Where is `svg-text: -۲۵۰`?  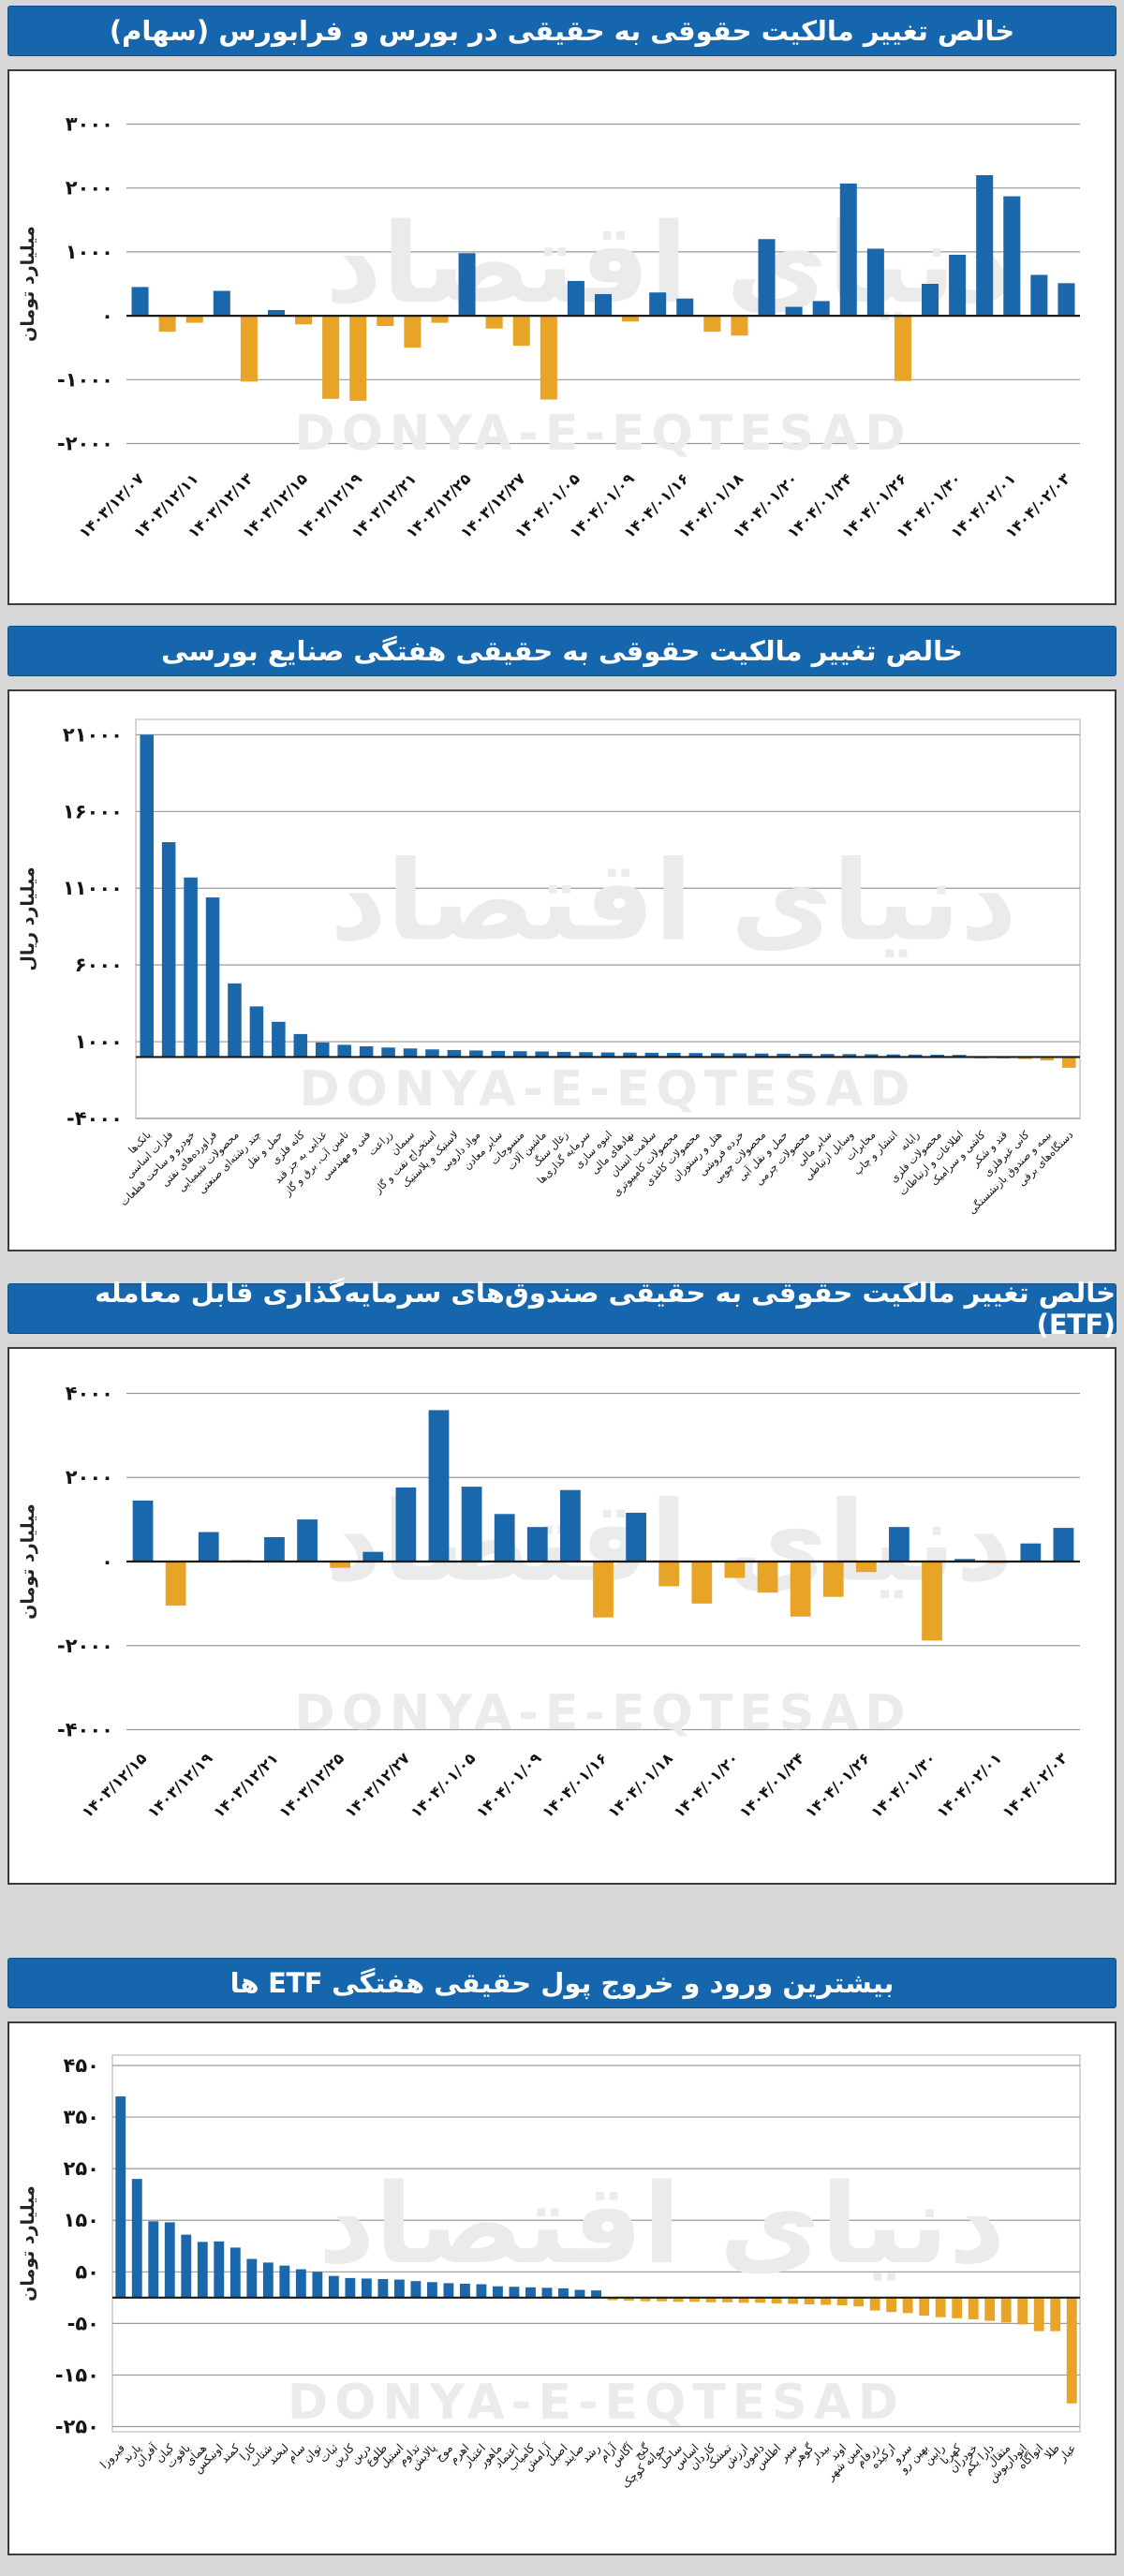
svg-text: -۲۵۰ is located at coordinates (77, 2426).